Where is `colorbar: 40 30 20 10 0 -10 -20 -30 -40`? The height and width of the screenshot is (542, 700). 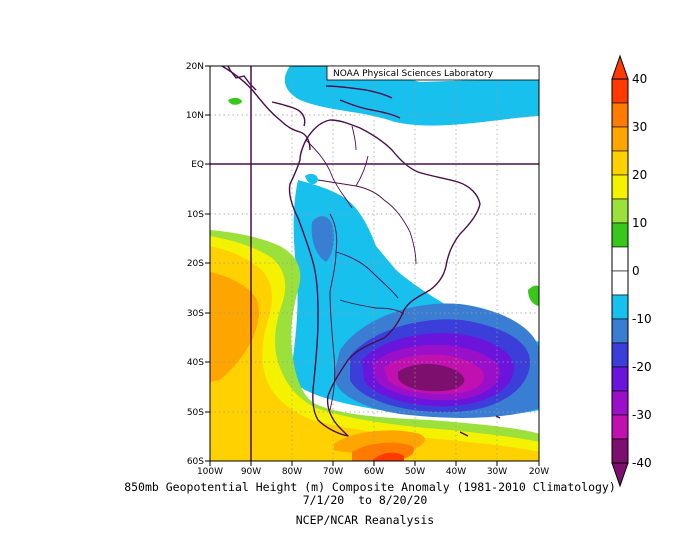 colorbar: 40 30 20 10 0 -10 -20 -30 -40 is located at coordinates (631, 271).